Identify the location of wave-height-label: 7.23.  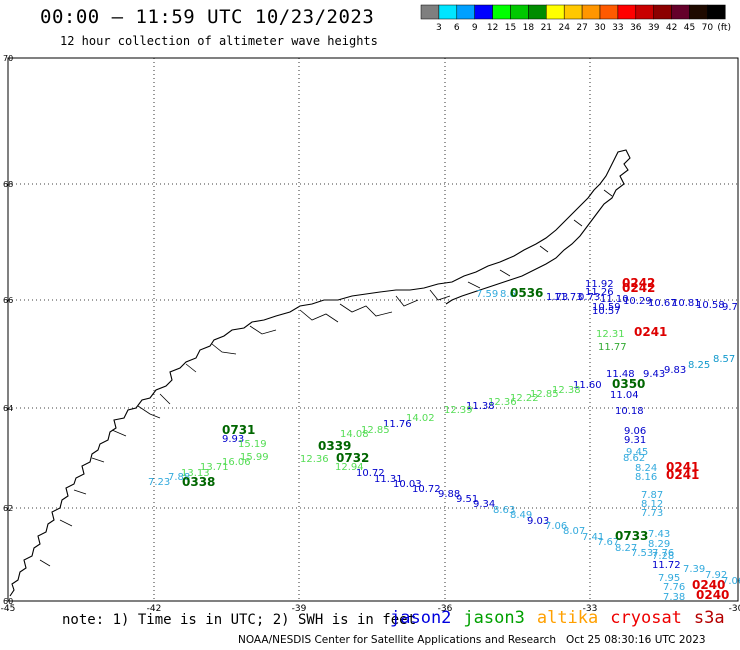
(159, 482).